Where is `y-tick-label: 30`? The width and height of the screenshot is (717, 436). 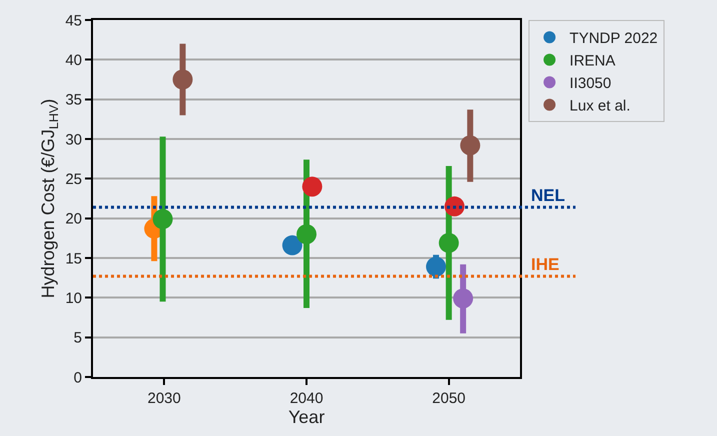 y-tick-label: 30 is located at coordinates (73, 139).